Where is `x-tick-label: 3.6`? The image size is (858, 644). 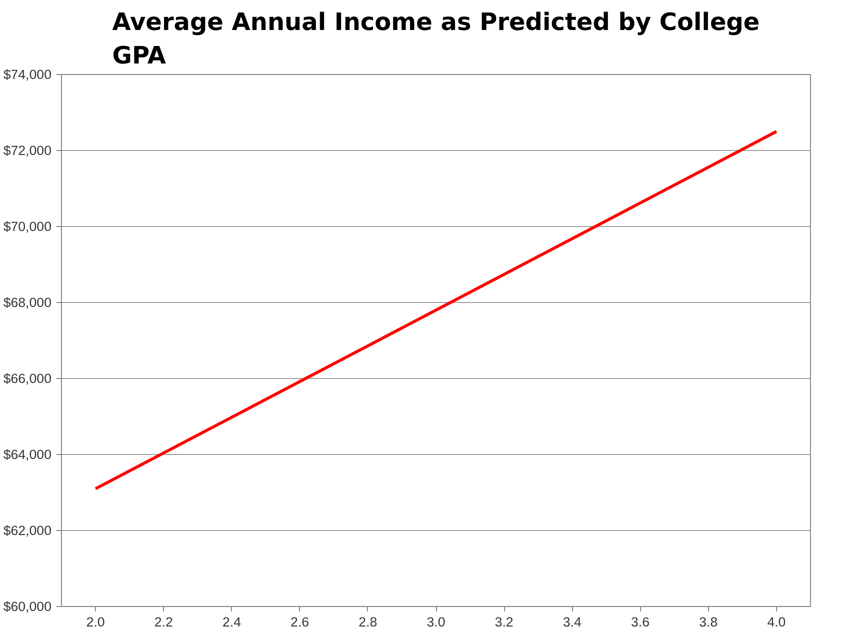 x-tick-label: 3.6 is located at coordinates (640, 622).